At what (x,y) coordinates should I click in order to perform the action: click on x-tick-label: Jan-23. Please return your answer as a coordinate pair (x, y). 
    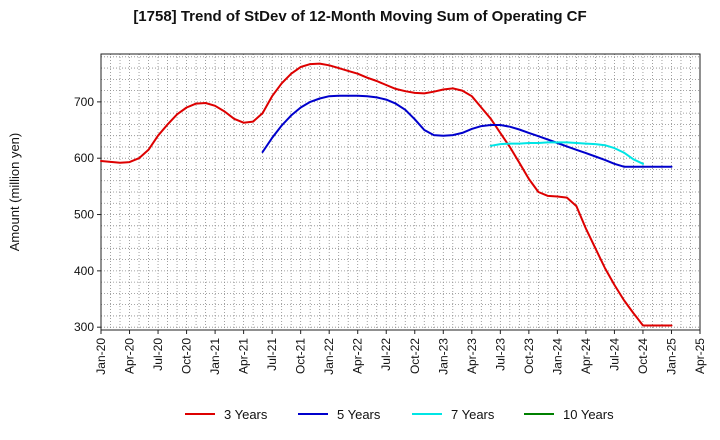
    Looking at the image, I should click on (443, 356).